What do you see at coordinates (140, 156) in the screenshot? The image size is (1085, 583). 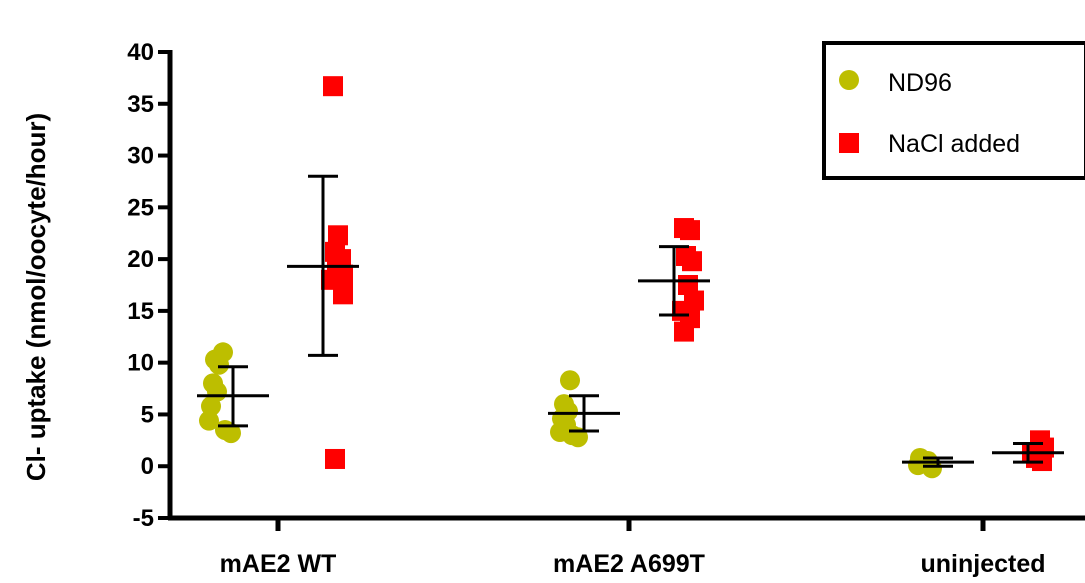 I see `y-tick-label: 30` at bounding box center [140, 156].